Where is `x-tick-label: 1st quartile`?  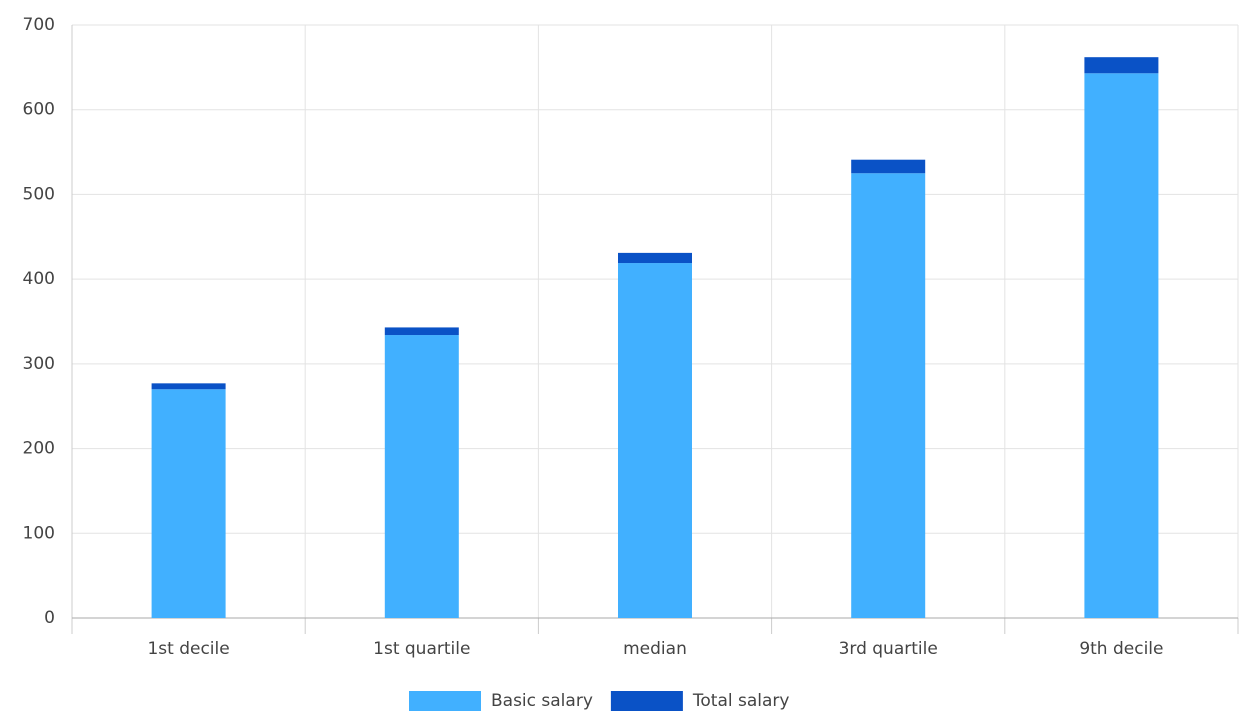 x-tick-label: 1st quartile is located at coordinates (421, 649).